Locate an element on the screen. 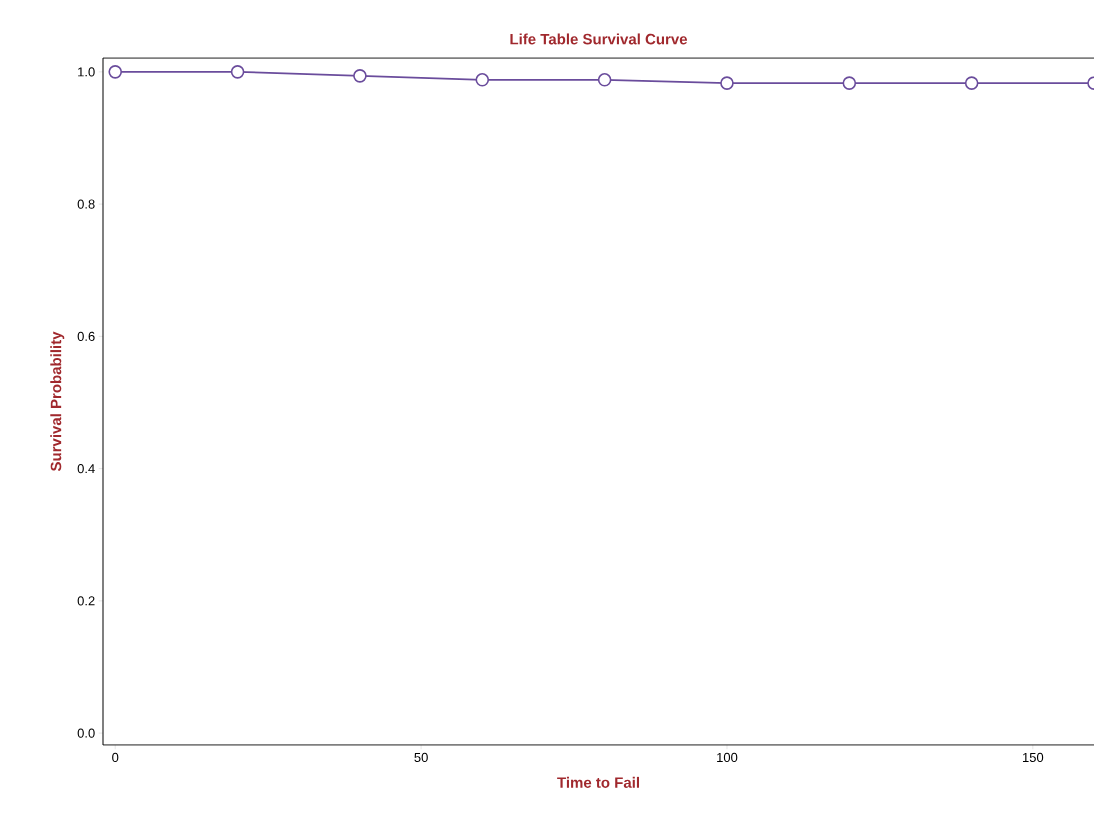  x-axis-title: Time to Fail is located at coordinates (598, 782).